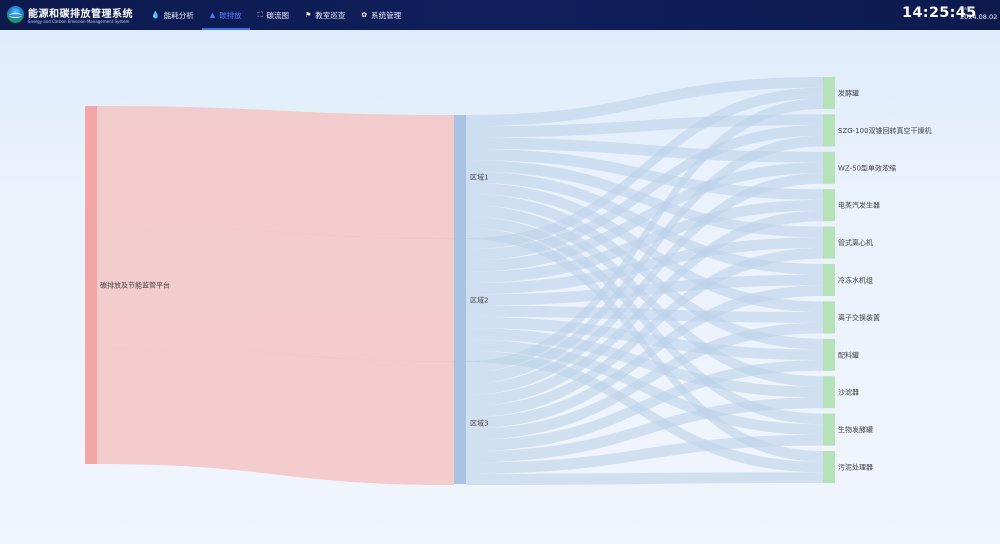 This screenshot has height=544, width=1000. Describe the element at coordinates (479, 177) in the screenshot. I see `region-node-label-1: 区域1` at that location.